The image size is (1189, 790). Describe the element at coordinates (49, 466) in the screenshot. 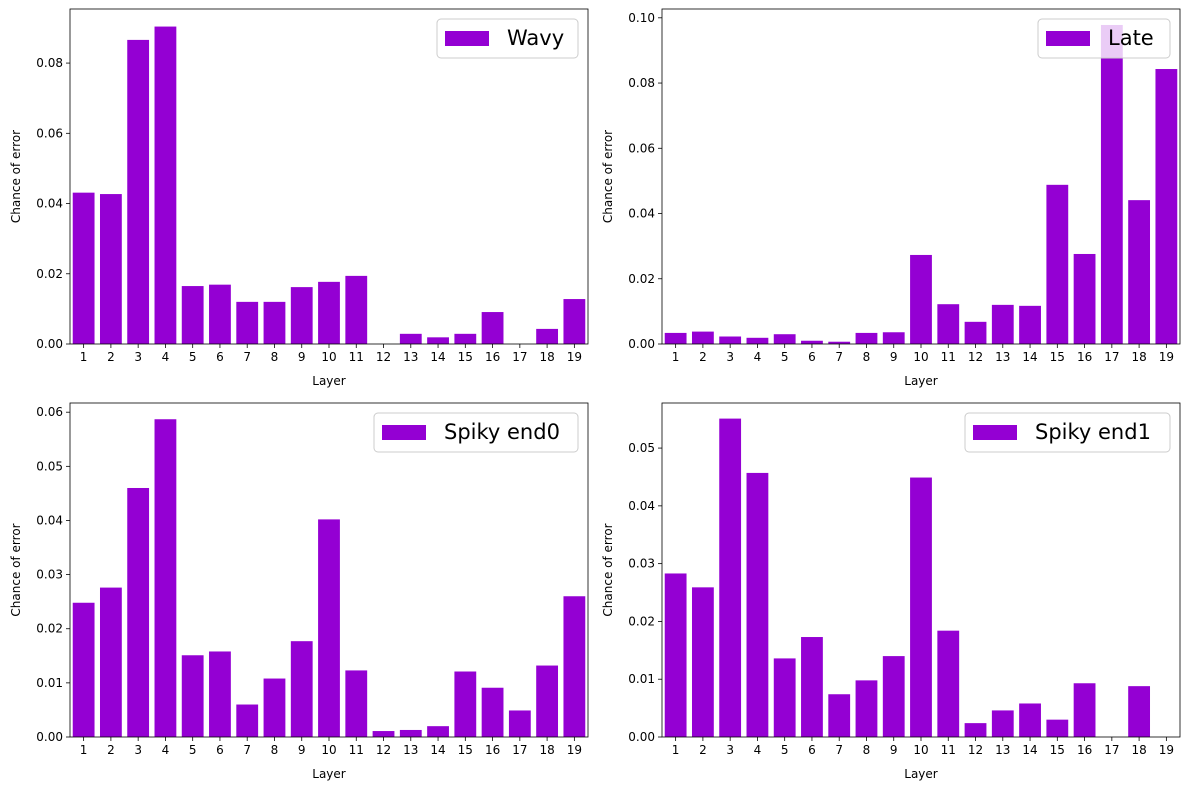

I see `y-tick-label: 0.05` at that location.